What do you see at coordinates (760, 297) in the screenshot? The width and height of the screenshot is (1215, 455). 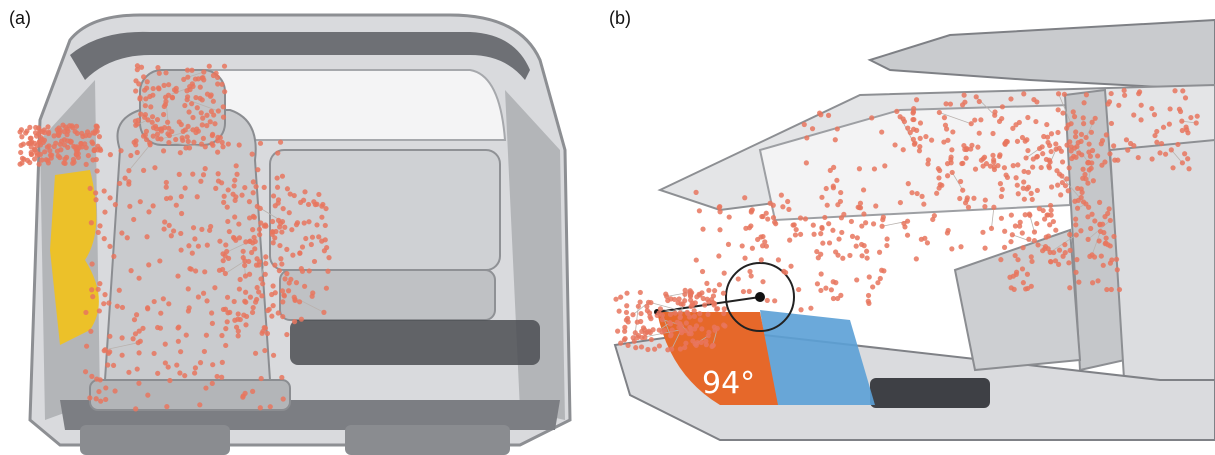 I see `reach-circle` at bounding box center [760, 297].